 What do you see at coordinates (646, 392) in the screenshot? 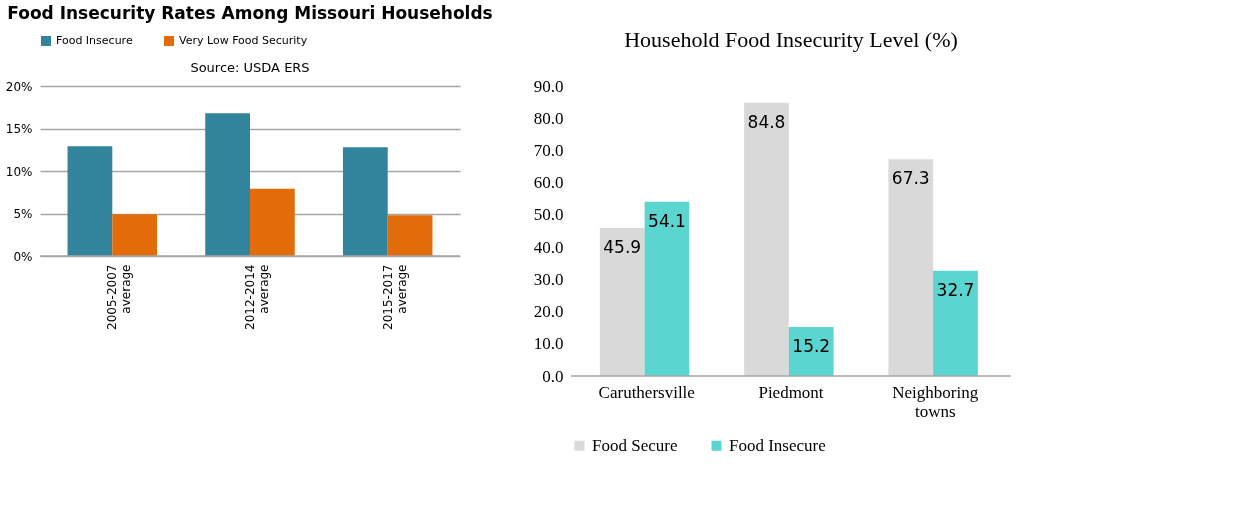
I see `x-tick-label: Caruthersville` at bounding box center [646, 392].